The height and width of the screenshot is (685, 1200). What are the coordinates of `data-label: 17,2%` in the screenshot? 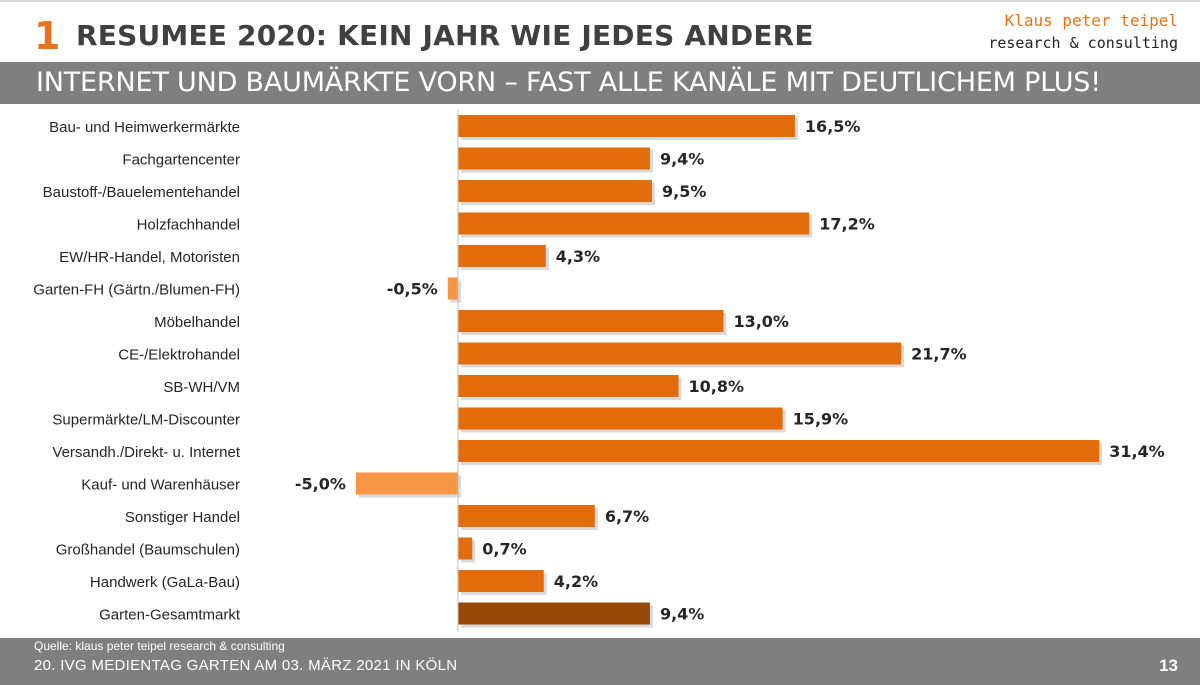 It's located at (847, 224).